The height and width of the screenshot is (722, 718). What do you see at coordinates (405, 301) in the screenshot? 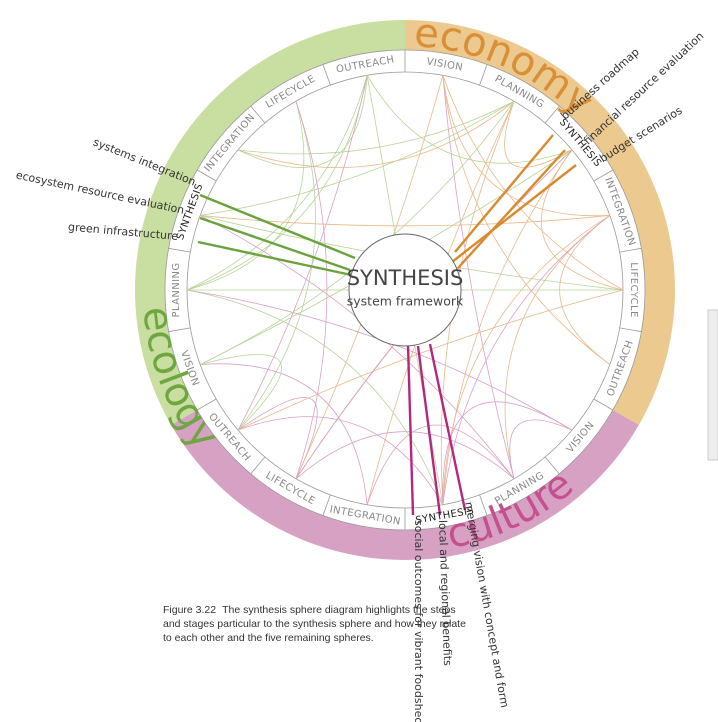
I see `center-subtitle: system framework` at bounding box center [405, 301].